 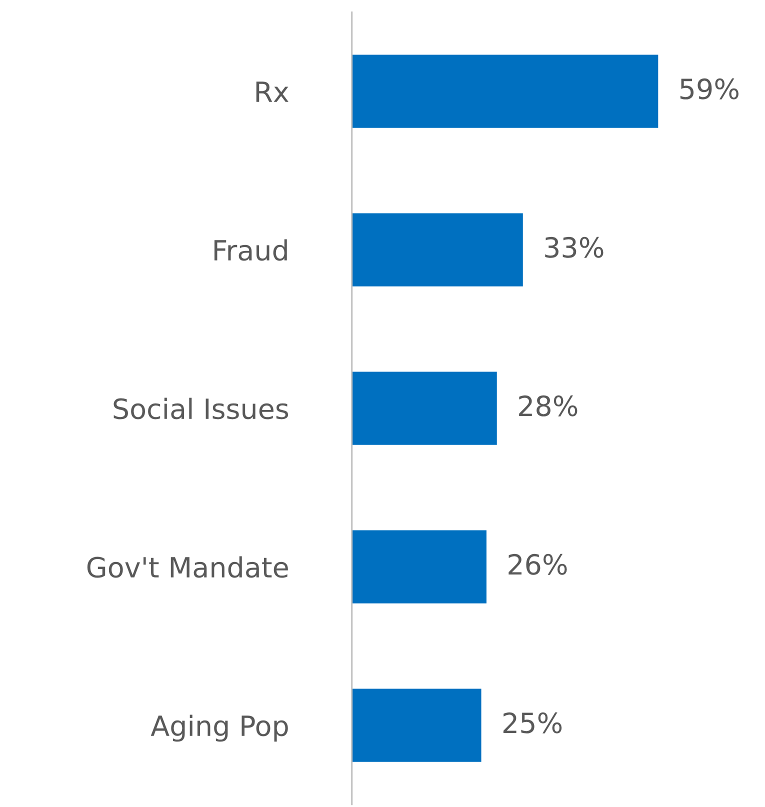 I want to click on y-tick-label: Fraud, so click(x=250, y=250).